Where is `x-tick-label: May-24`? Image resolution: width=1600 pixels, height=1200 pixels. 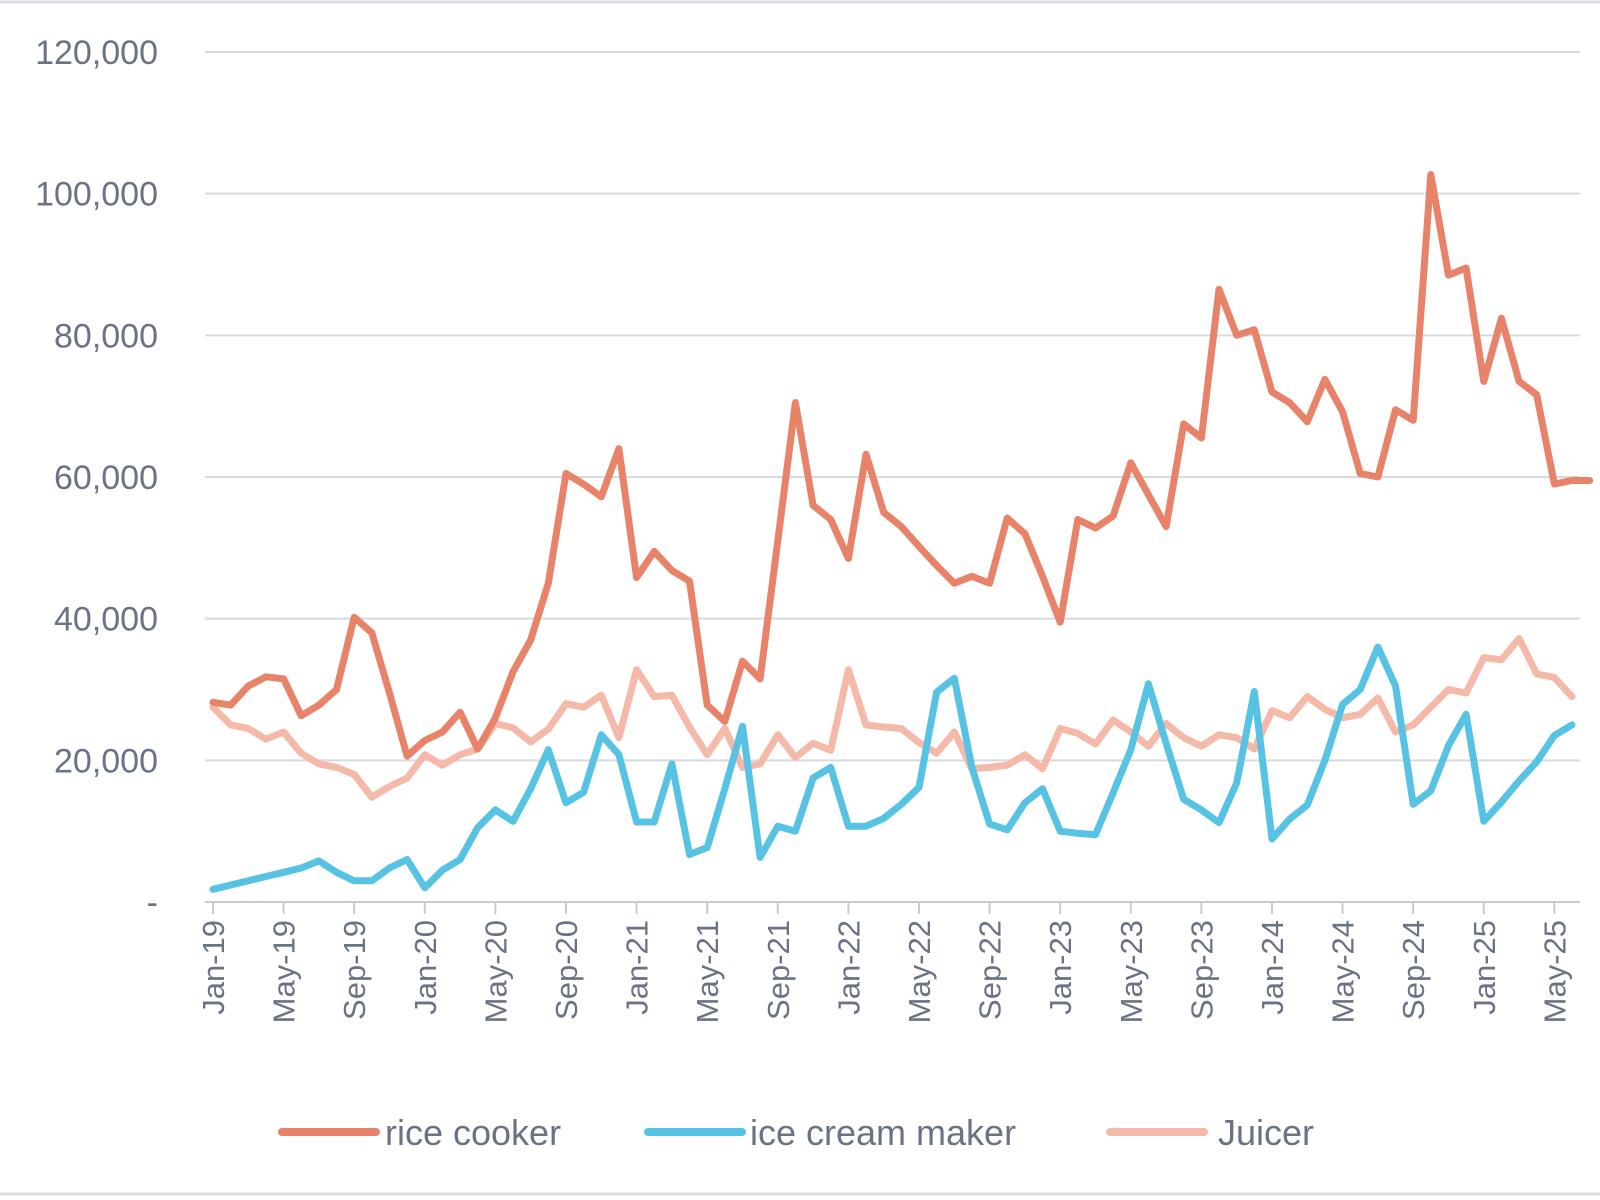 x-tick-label: May-24 is located at coordinates (1343, 971).